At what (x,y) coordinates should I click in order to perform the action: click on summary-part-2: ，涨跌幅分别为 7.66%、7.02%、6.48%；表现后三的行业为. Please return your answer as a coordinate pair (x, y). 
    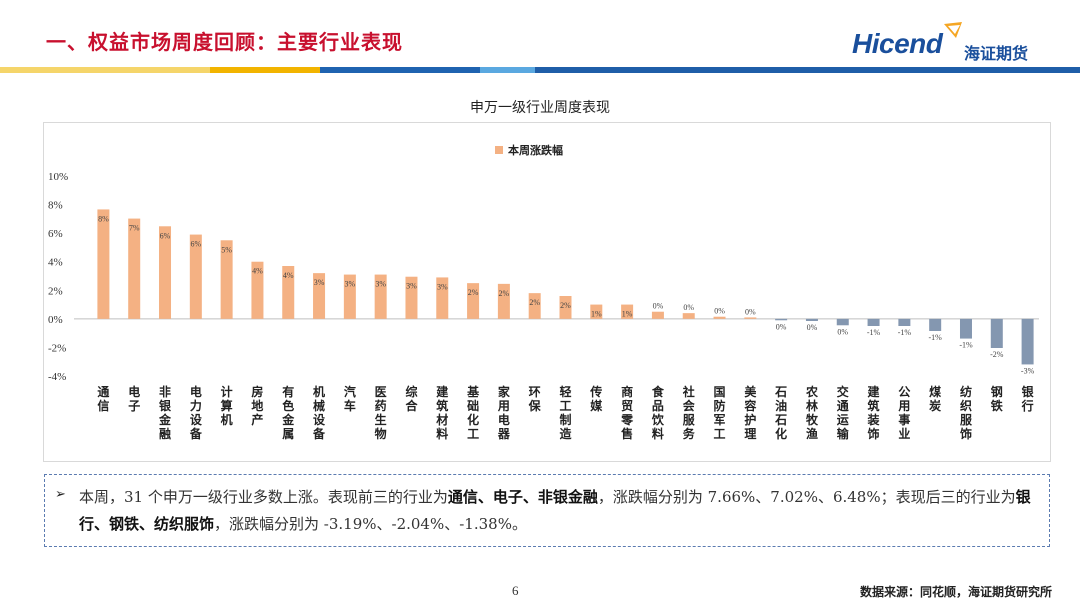
    Looking at the image, I should click on (806, 497).